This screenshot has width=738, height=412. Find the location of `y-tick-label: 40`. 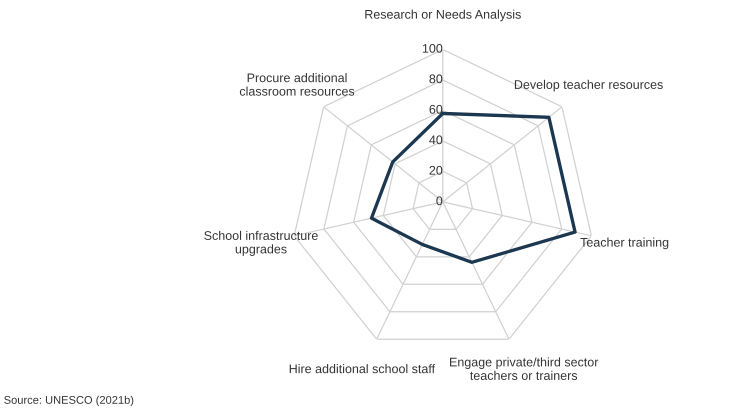

y-tick-label: 40 is located at coordinates (435, 139).